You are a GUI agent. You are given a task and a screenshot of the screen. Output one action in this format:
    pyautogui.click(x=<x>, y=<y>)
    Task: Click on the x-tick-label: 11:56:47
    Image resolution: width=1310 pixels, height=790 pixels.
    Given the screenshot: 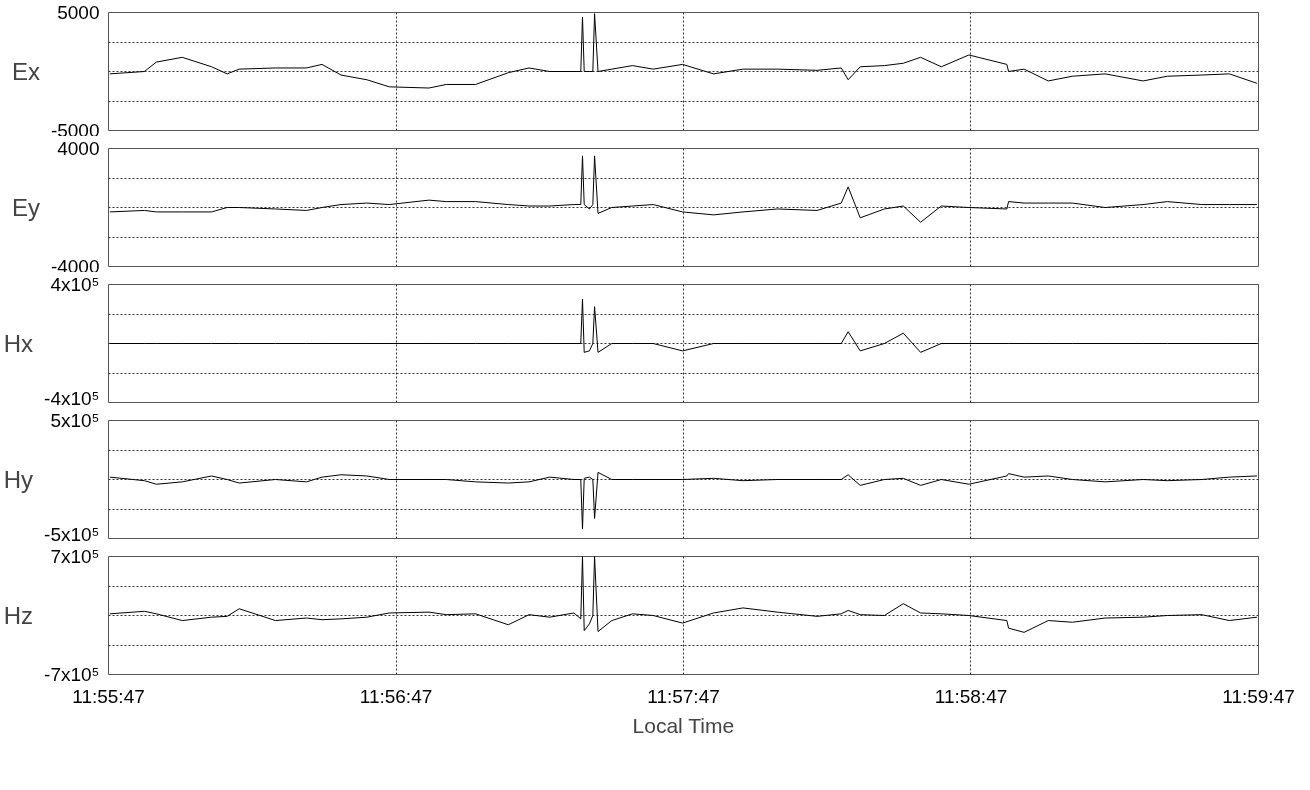 What is the action you would take?
    pyautogui.click(x=396, y=696)
    